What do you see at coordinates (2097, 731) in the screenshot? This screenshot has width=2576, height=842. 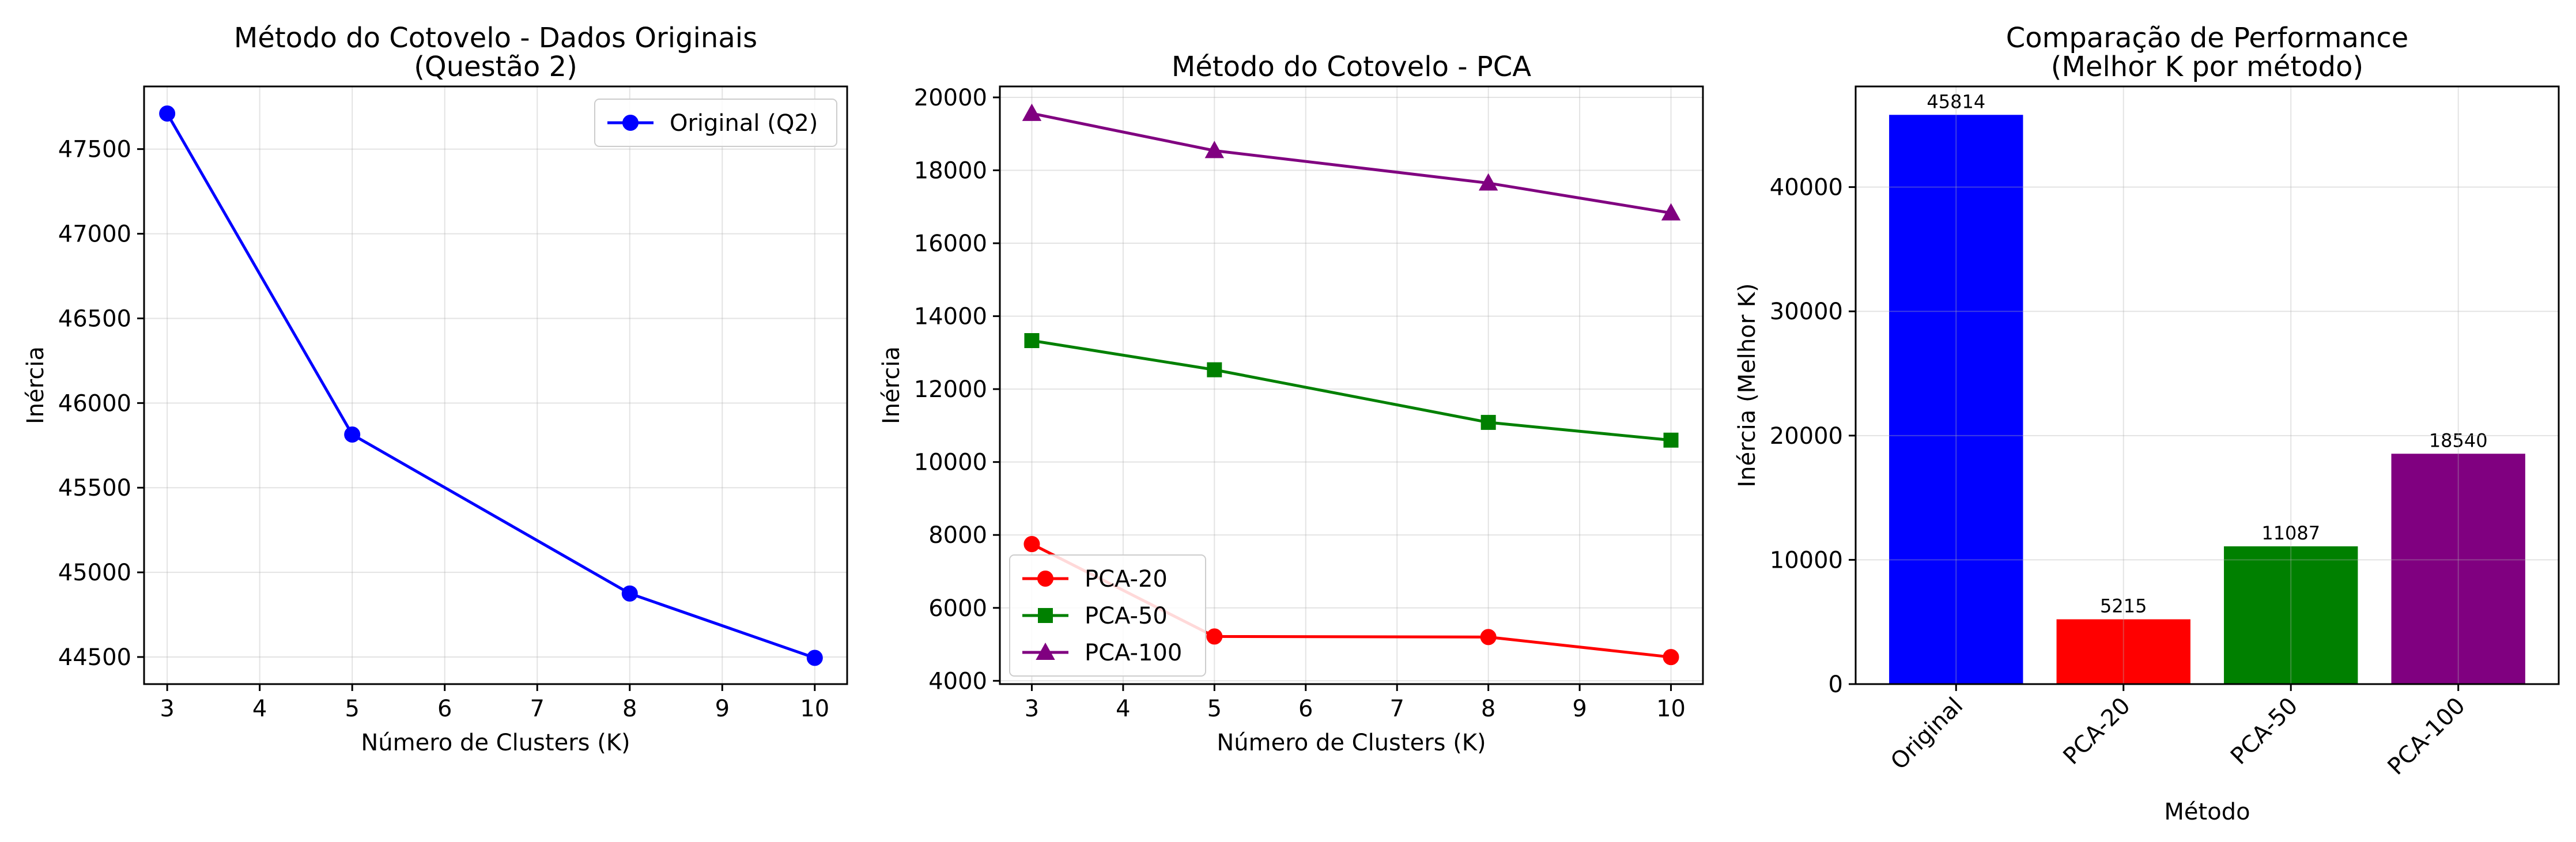 I see `x-tick-label: PCA-20` at bounding box center [2097, 731].